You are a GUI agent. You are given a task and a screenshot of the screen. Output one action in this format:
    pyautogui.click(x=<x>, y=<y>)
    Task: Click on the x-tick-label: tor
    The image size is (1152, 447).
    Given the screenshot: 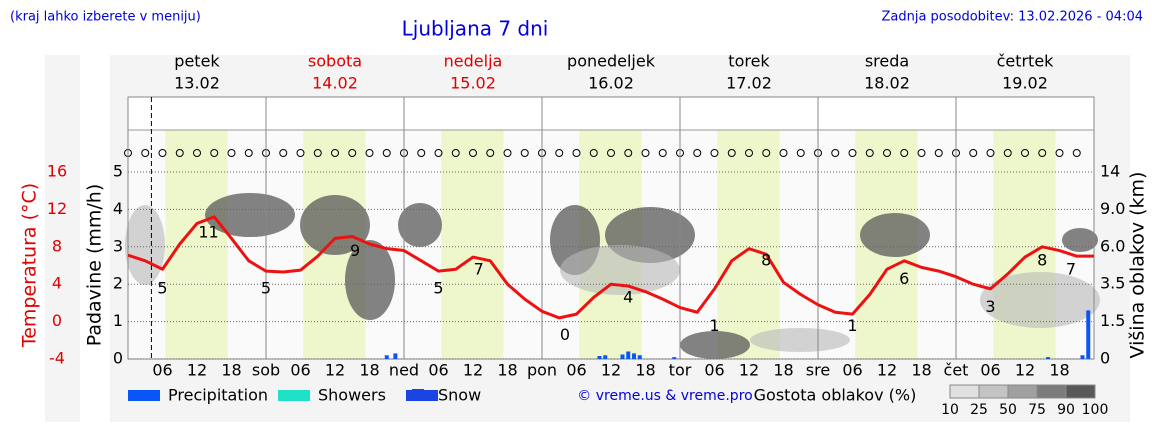 What is the action you would take?
    pyautogui.click(x=680, y=370)
    